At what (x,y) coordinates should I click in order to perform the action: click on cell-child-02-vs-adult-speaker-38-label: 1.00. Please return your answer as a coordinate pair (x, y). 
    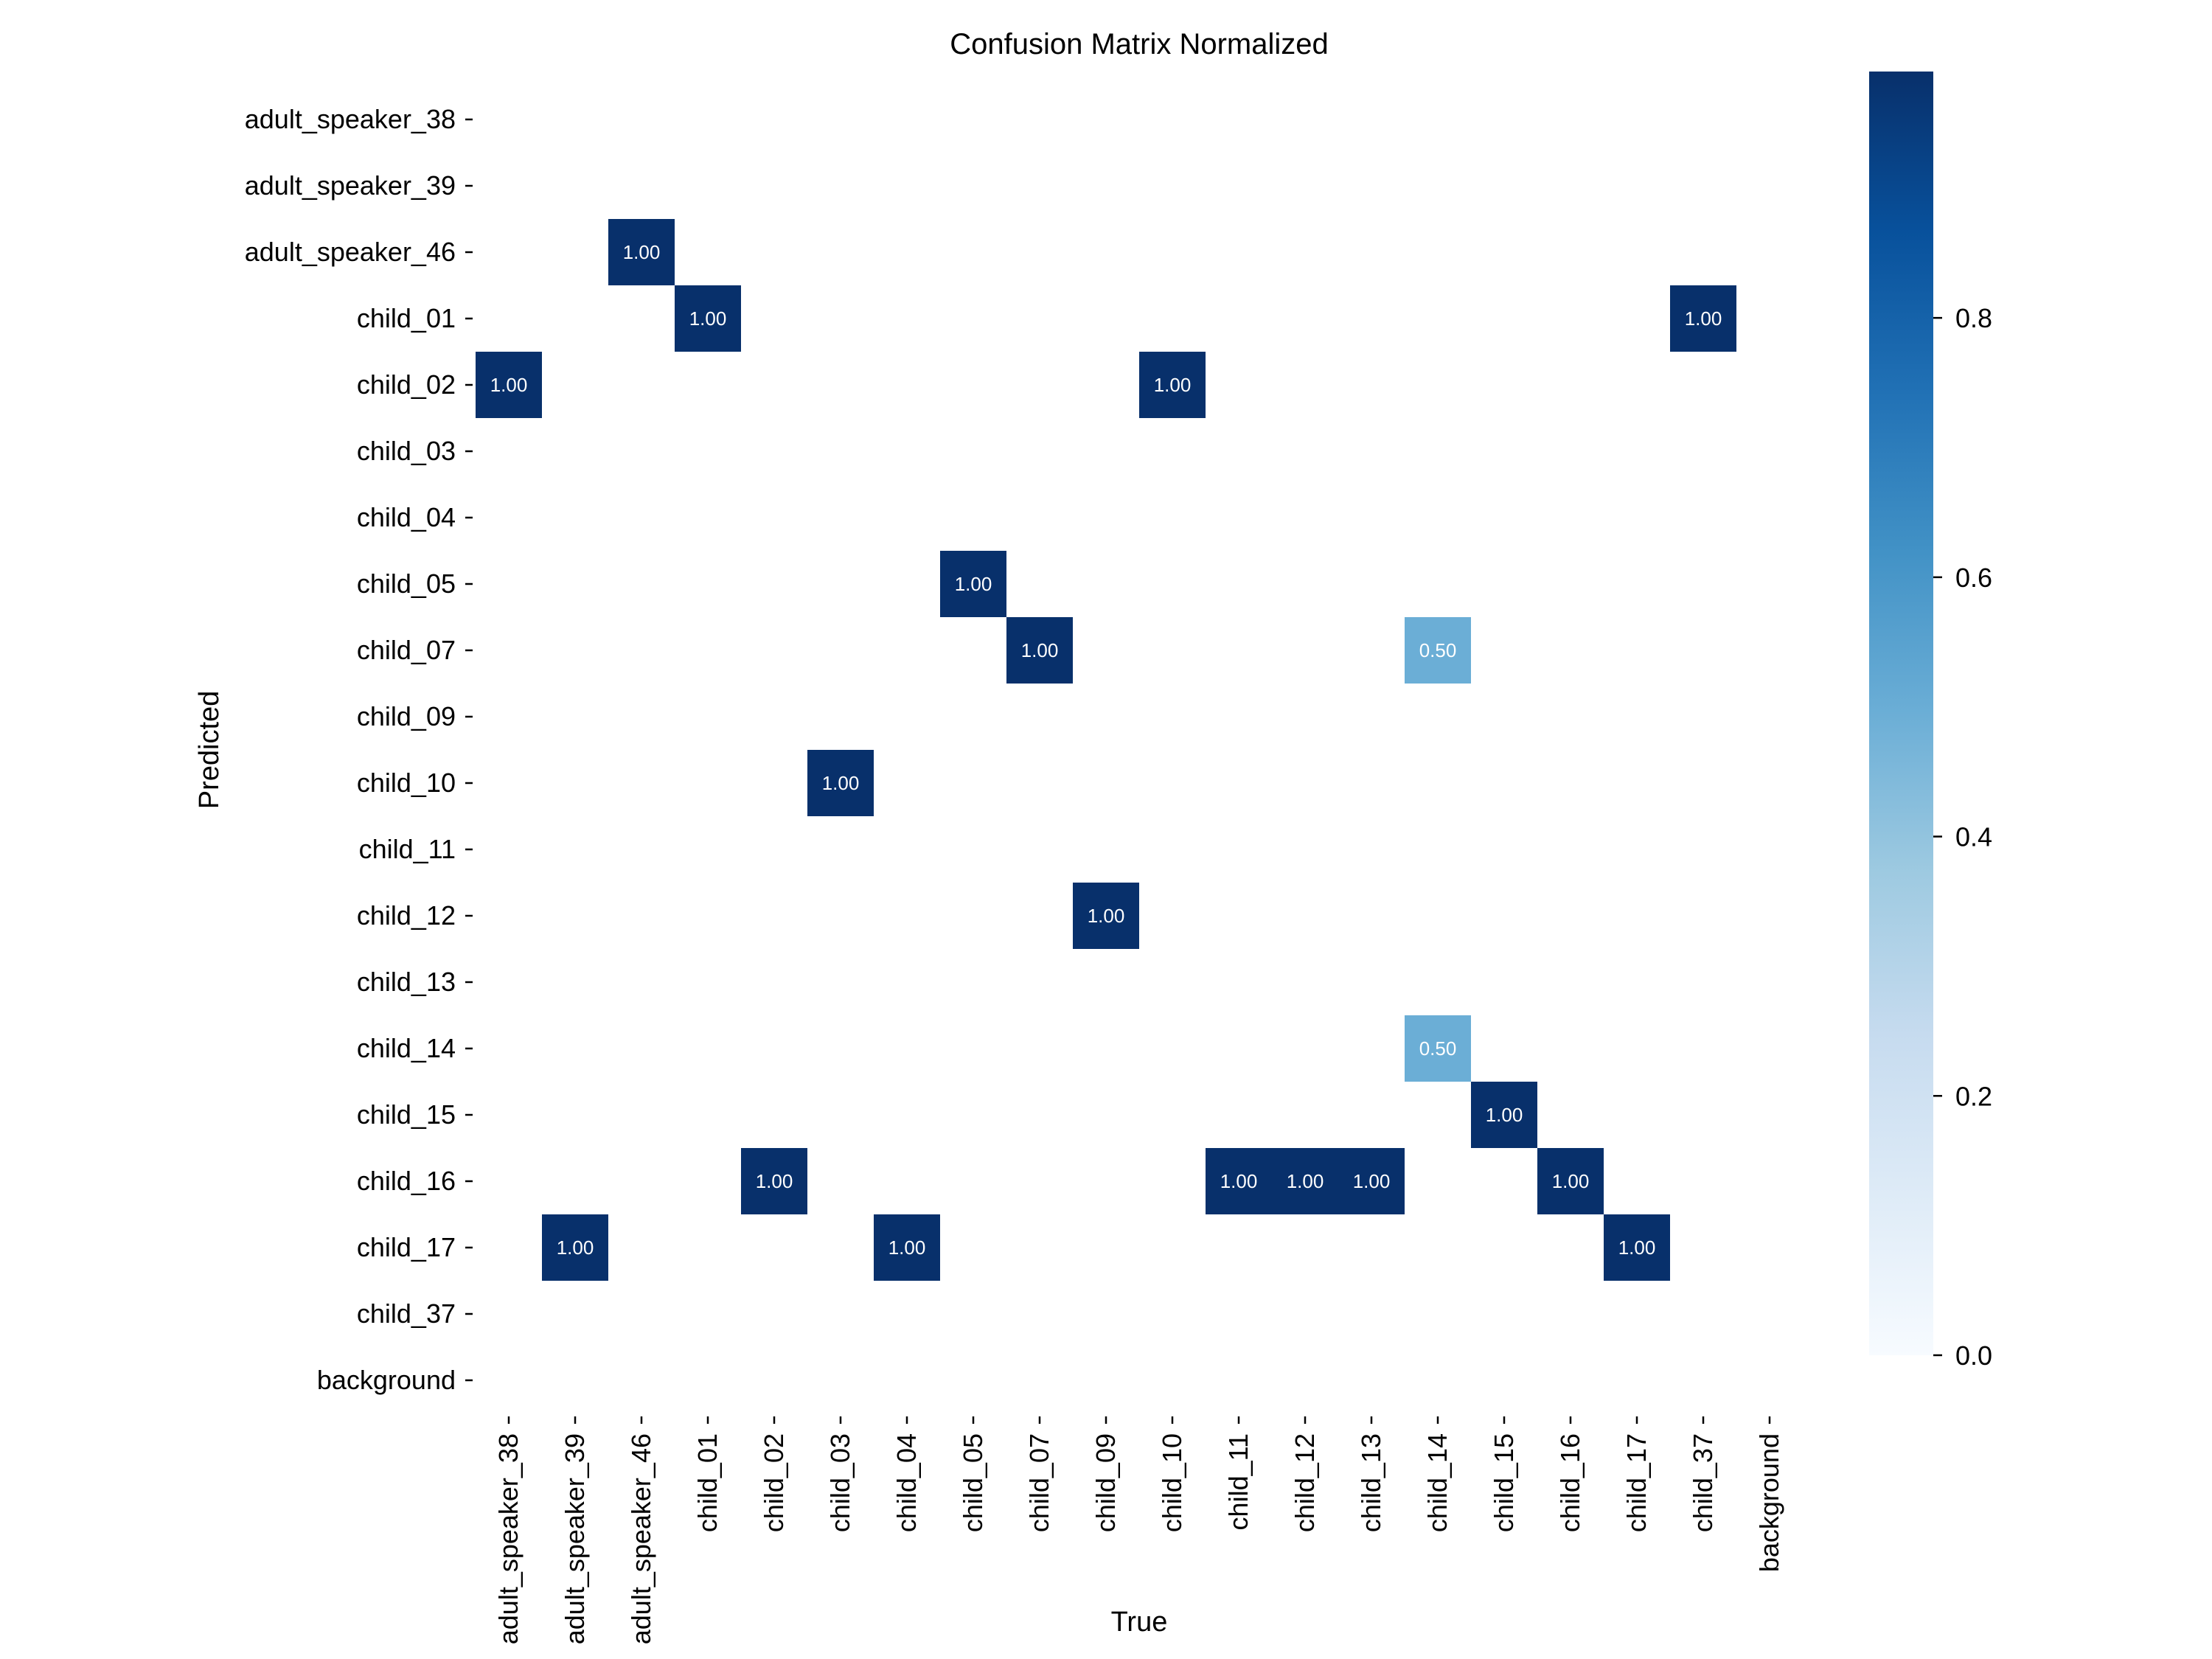
    Looking at the image, I should click on (509, 385).